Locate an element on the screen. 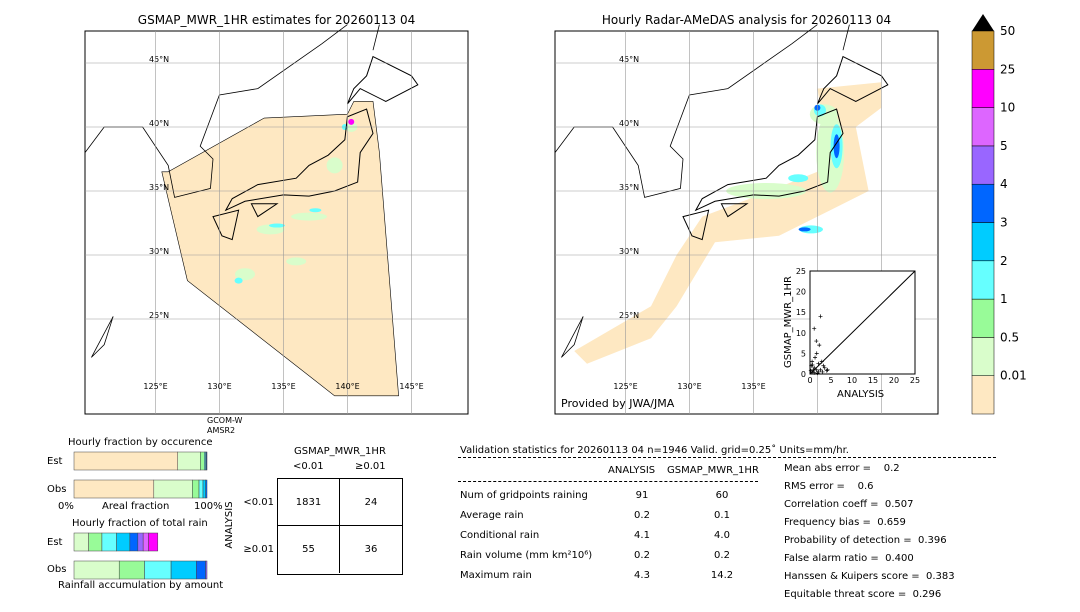 The image size is (1080, 612). val-row-label: Conditional rain is located at coordinates (500, 535).